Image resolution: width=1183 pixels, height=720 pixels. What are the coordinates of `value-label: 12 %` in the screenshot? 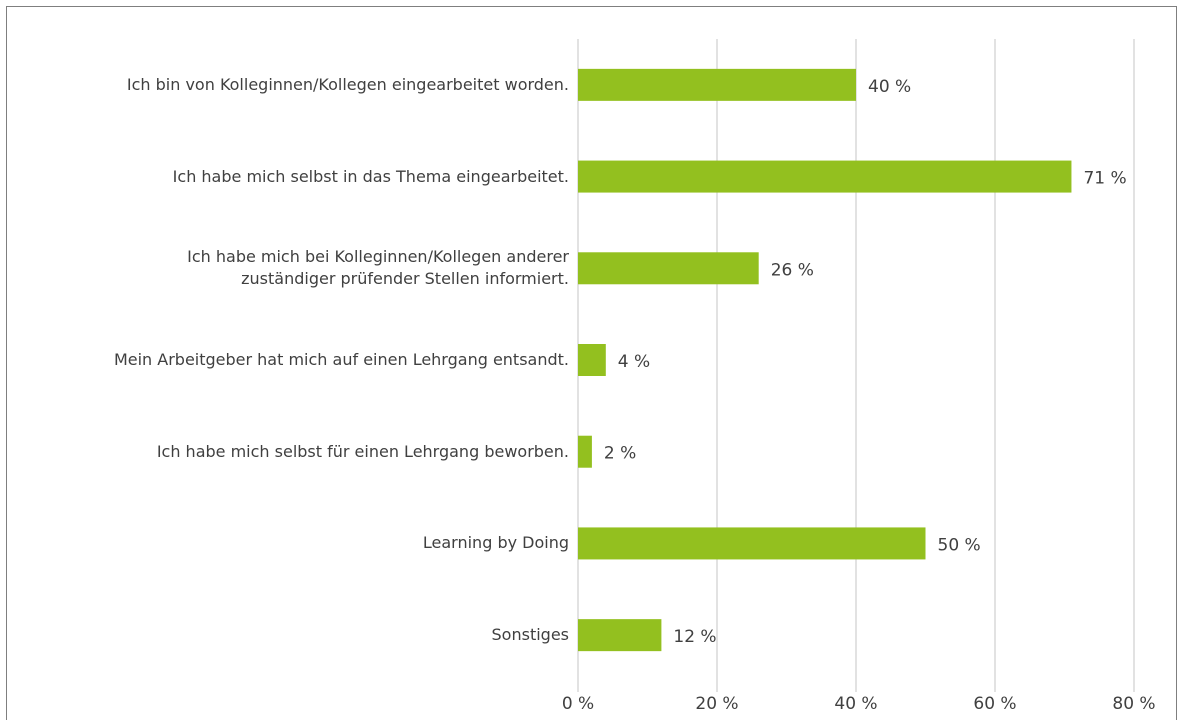 It's located at (694, 637).